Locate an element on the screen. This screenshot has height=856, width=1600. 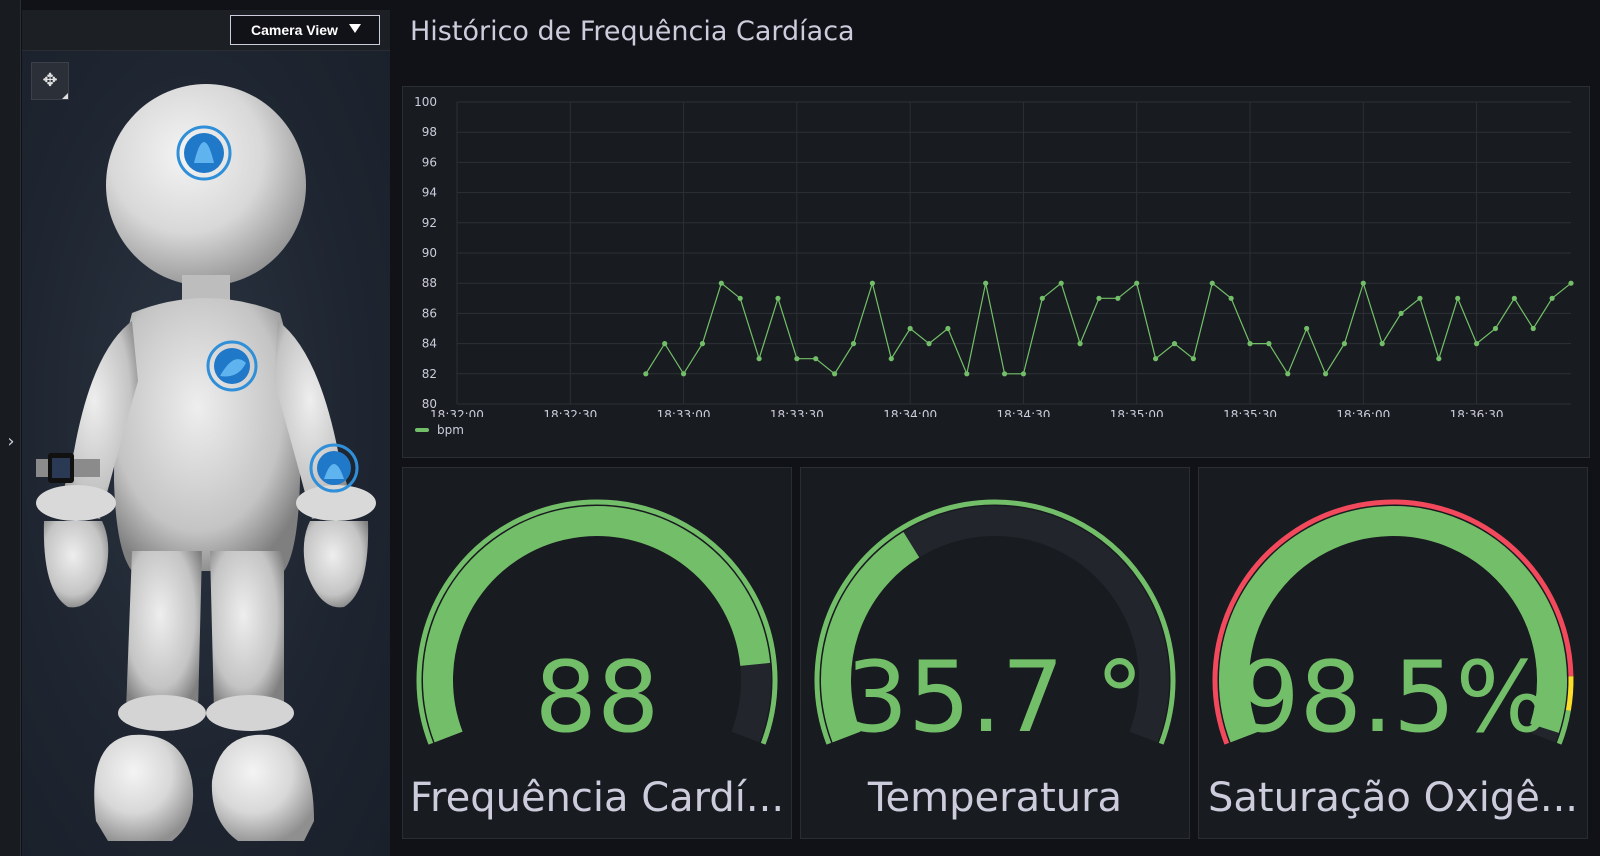
y-tick-label: 86 is located at coordinates (429, 313).